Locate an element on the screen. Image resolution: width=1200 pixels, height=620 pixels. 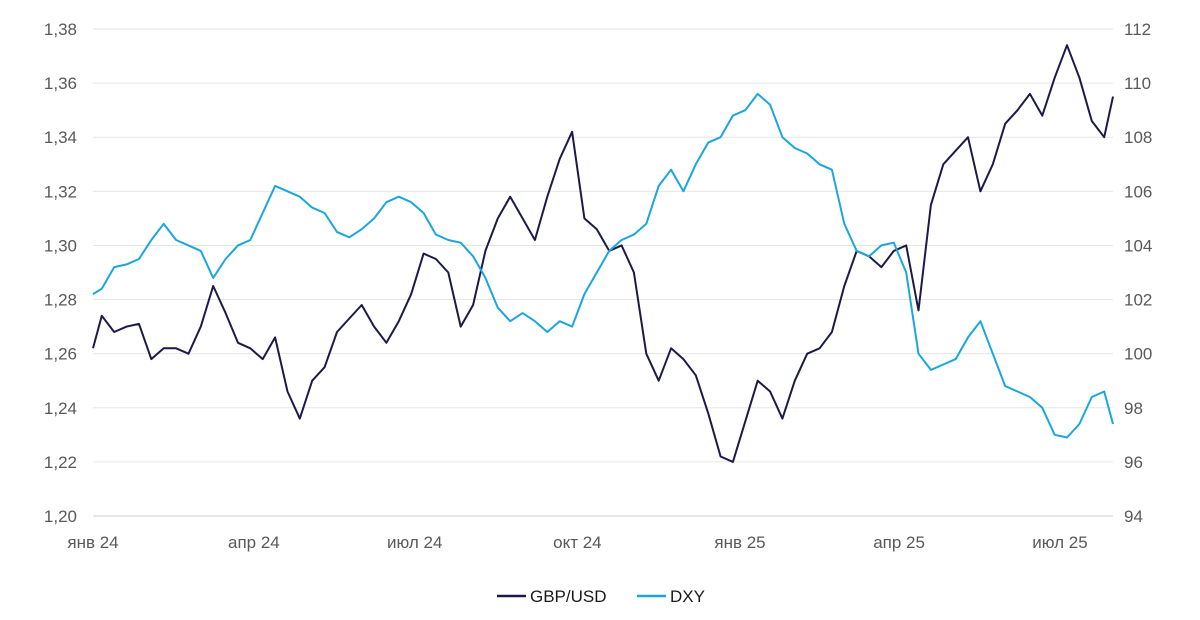
x-tick-label: июл 24 is located at coordinates (414, 542).